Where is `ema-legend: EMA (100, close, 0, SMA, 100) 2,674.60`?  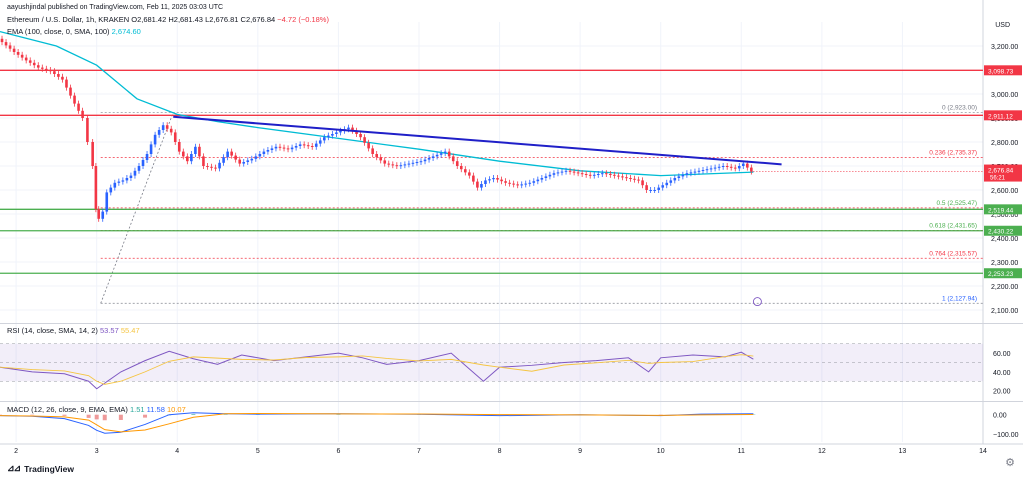
ema-legend: EMA (100, close, 0, SMA, 100) 2,674.60 is located at coordinates (74, 31).